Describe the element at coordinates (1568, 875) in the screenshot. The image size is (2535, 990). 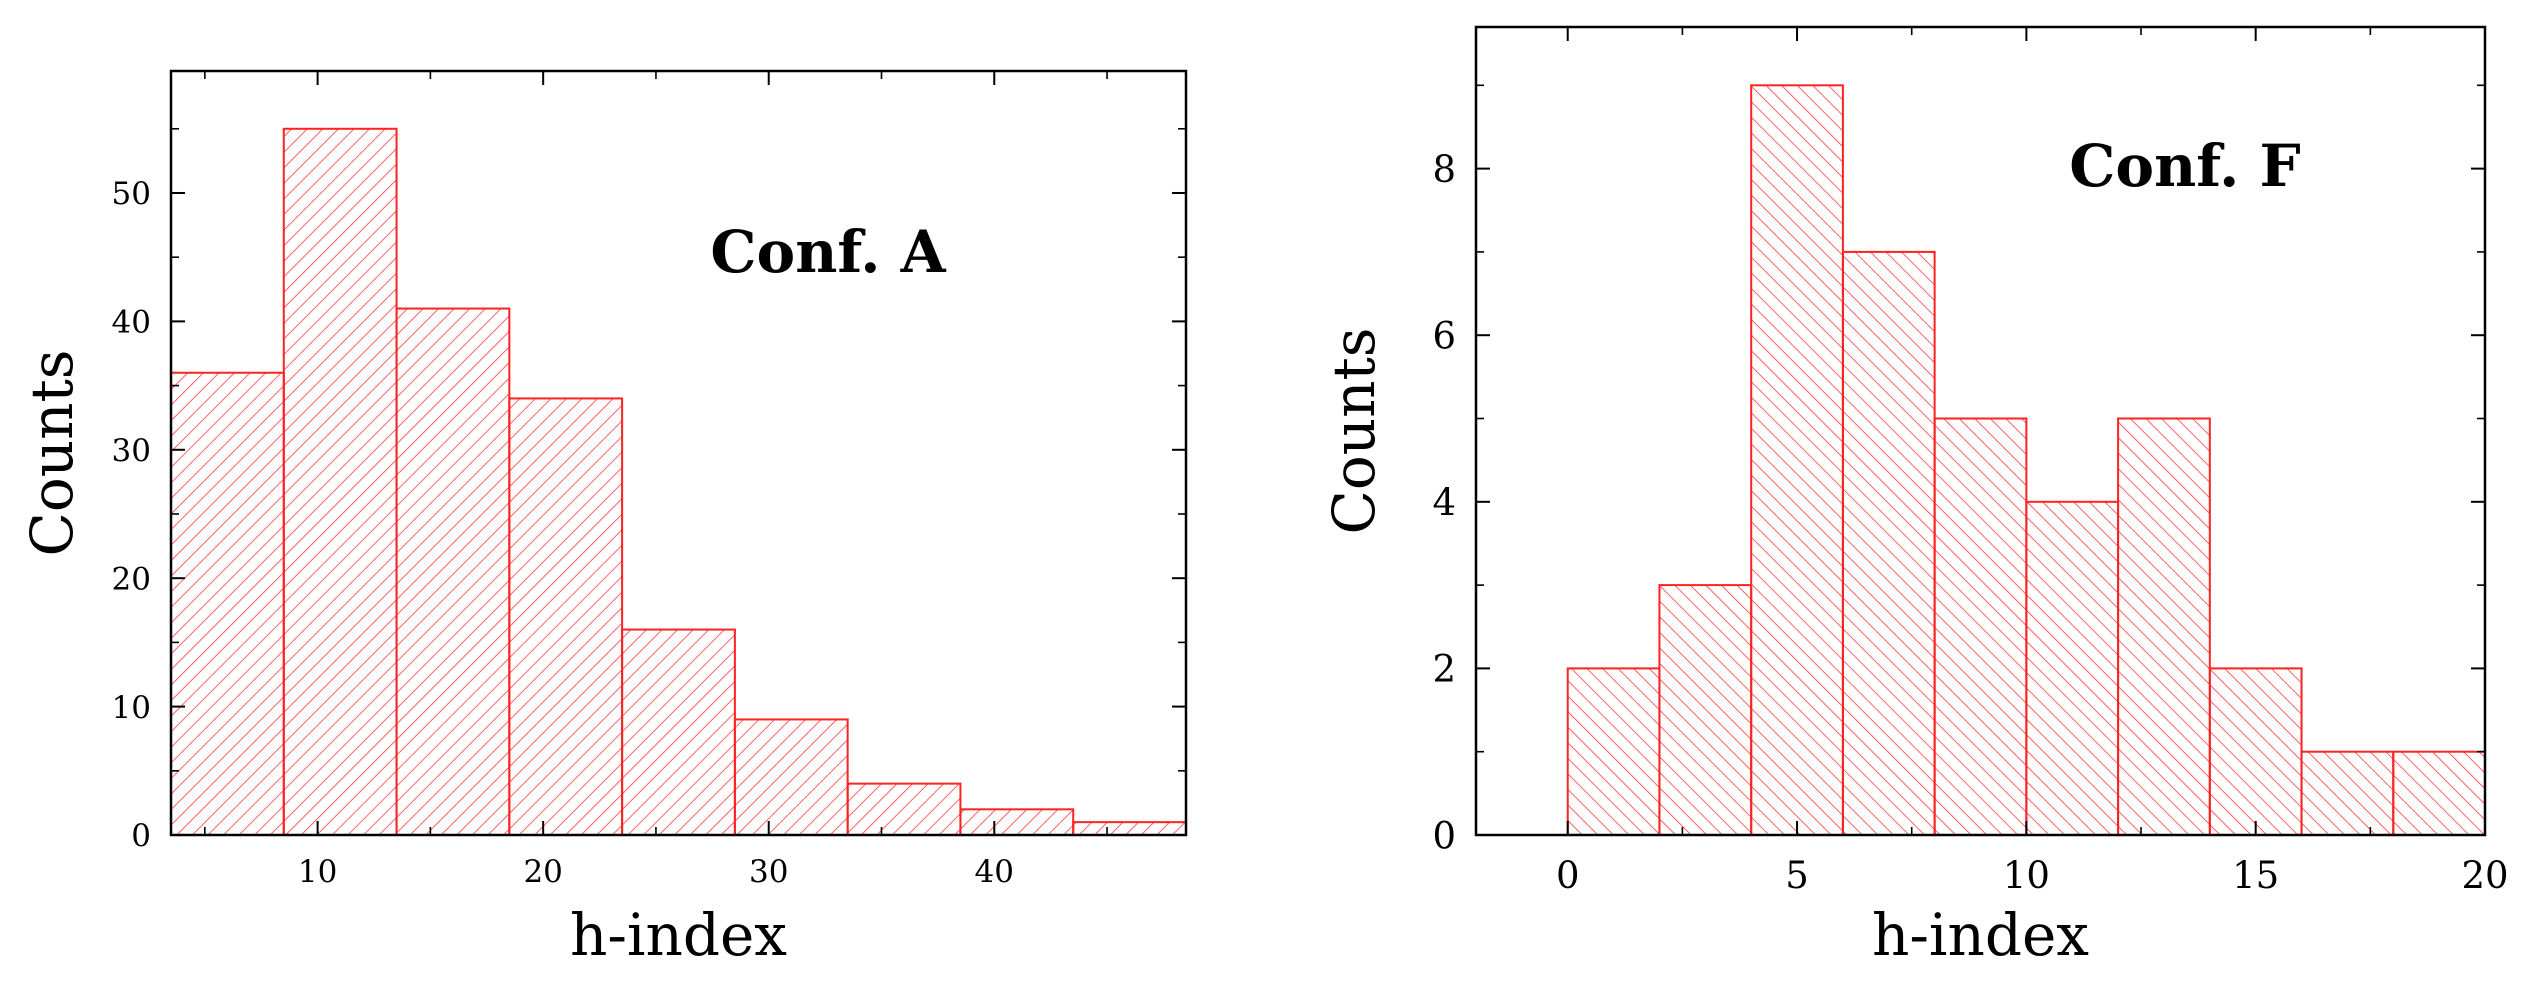
I see `x-tick-label: 0` at that location.